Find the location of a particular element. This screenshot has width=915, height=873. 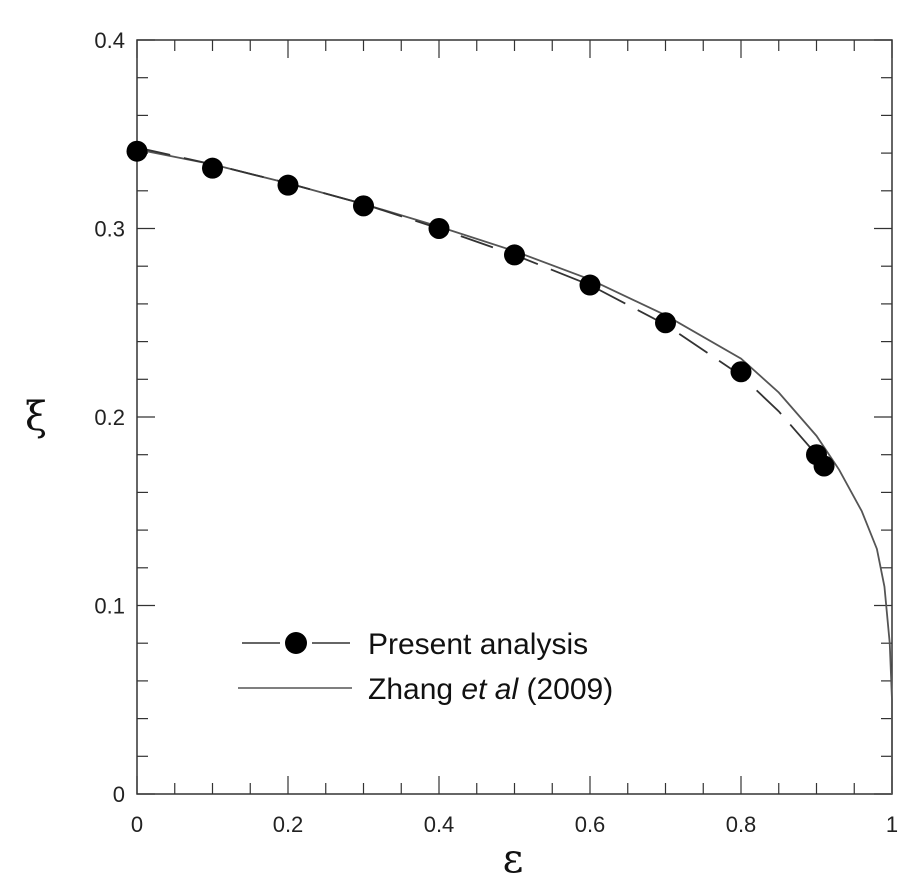

legend-label-zhang-etal: et al is located at coordinates (490, 689).